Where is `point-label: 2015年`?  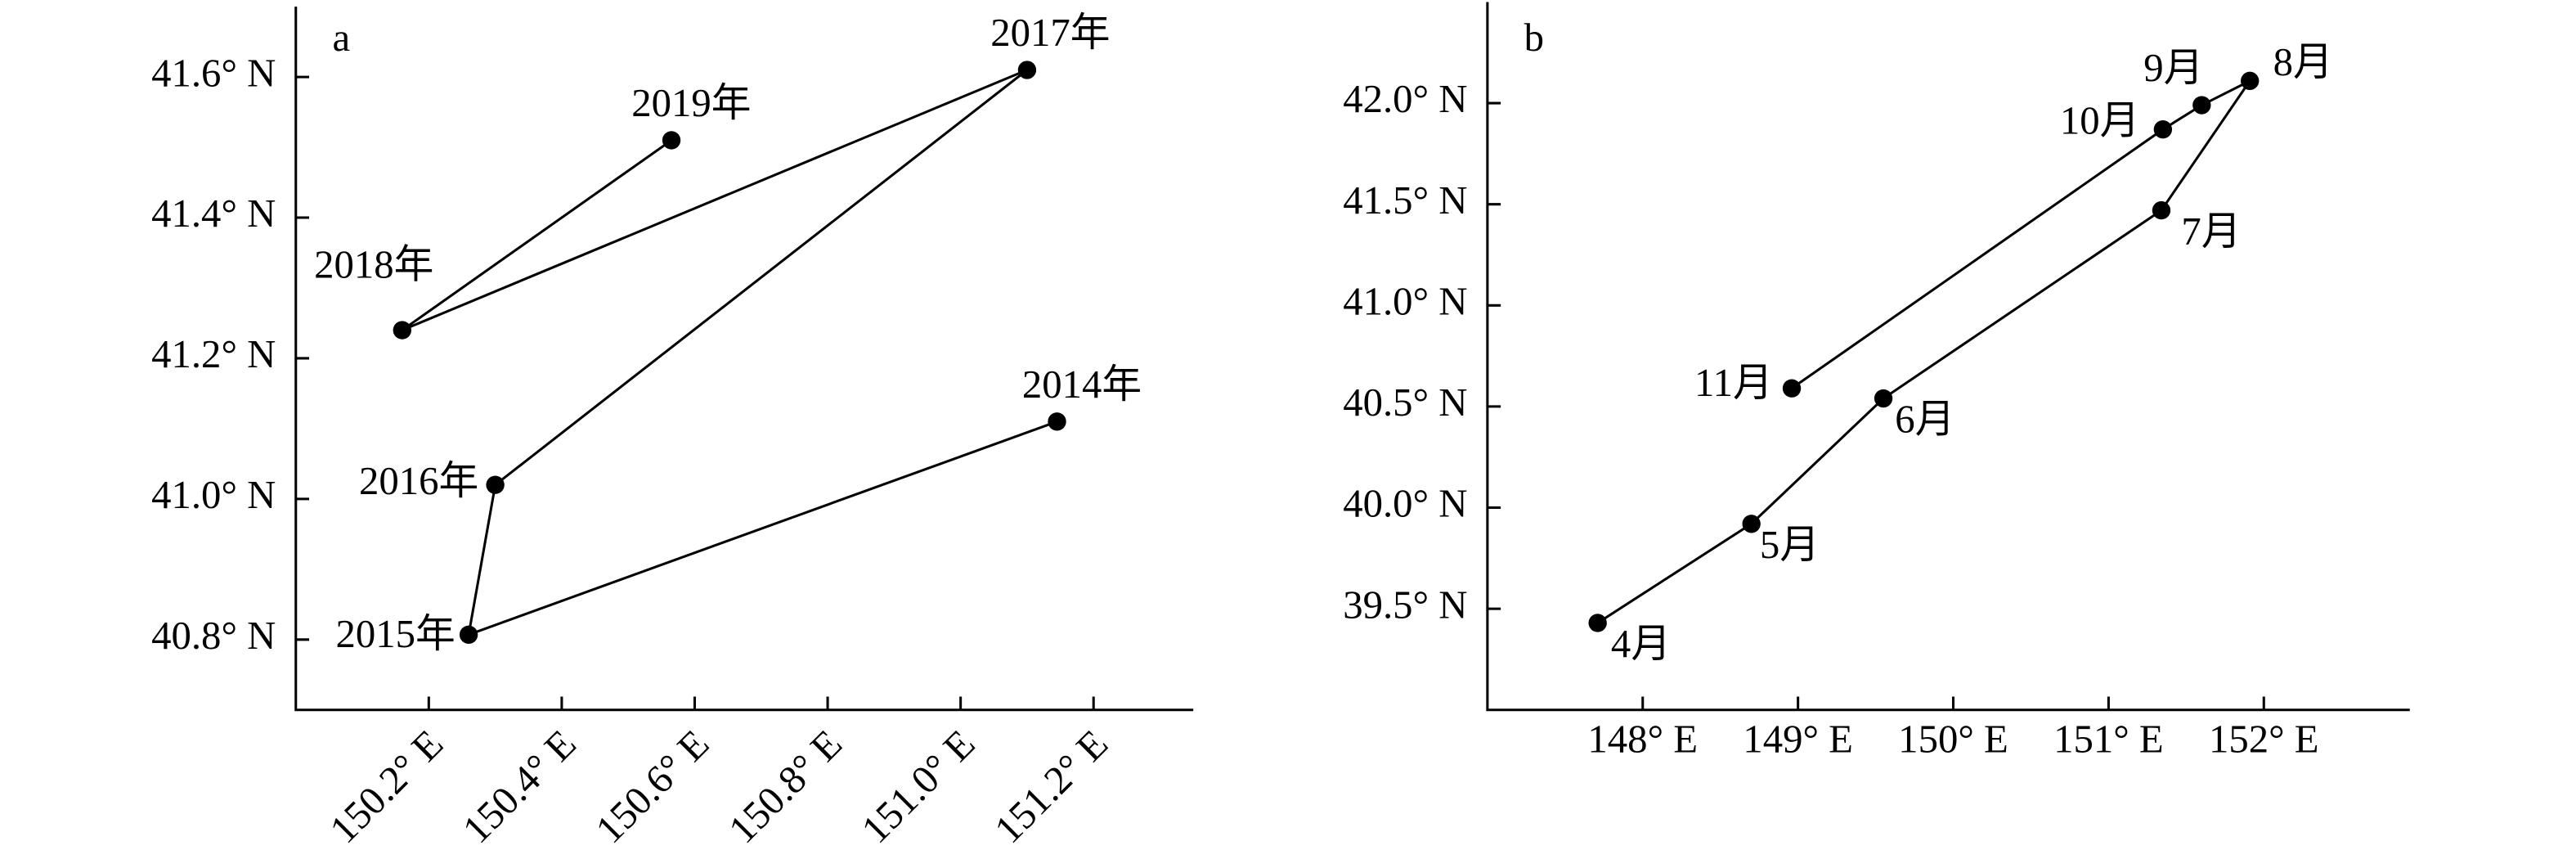 point-label: 2015年 is located at coordinates (396, 634).